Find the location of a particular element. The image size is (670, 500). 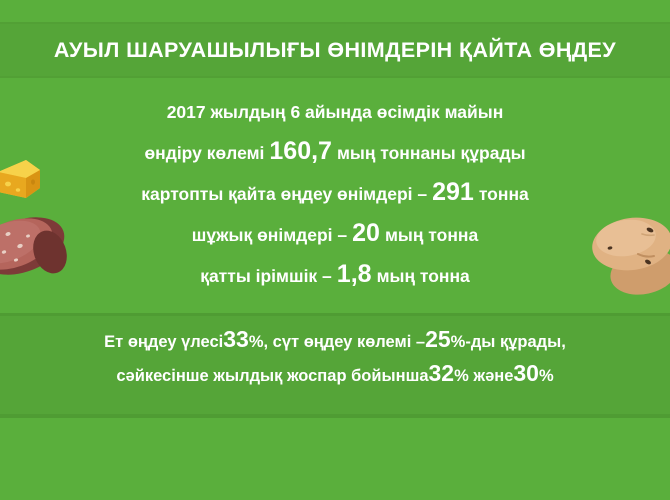

stats-line-seg3: %-ды құрады, is located at coordinates (508, 342).